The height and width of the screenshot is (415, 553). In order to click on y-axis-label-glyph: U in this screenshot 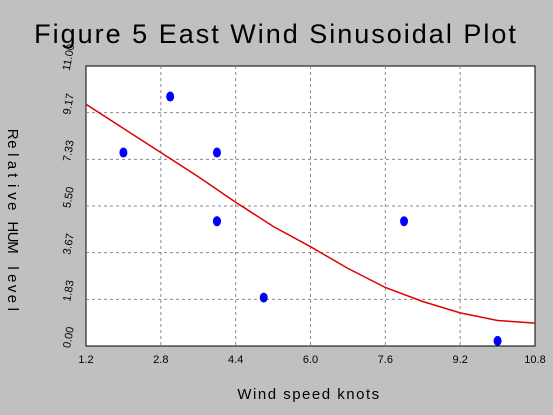, I will do `click(12, 238)`.